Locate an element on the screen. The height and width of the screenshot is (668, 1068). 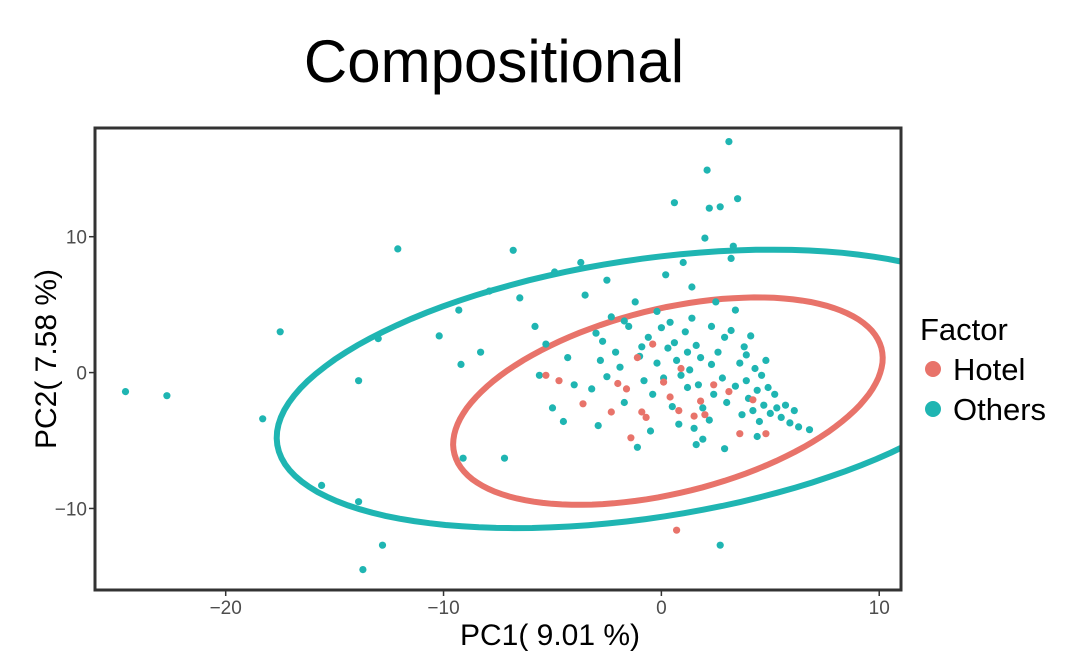
x-tick-label: −10 is located at coordinates (443, 608).